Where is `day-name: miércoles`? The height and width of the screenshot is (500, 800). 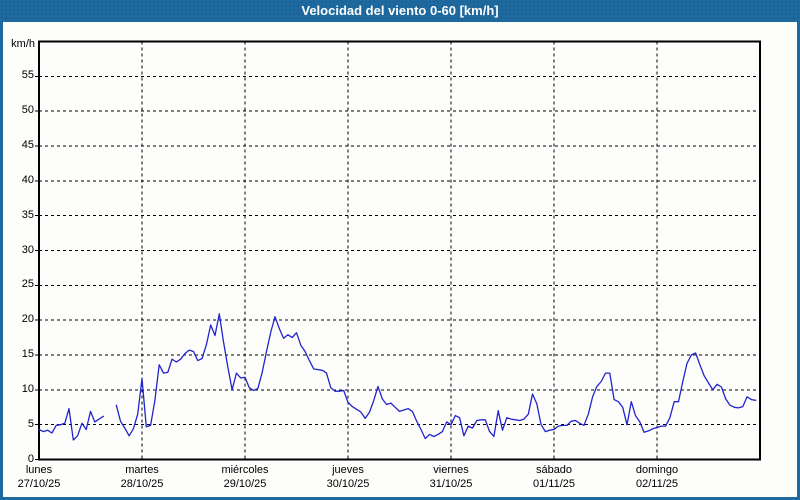
day-name: miércoles is located at coordinates (245, 470).